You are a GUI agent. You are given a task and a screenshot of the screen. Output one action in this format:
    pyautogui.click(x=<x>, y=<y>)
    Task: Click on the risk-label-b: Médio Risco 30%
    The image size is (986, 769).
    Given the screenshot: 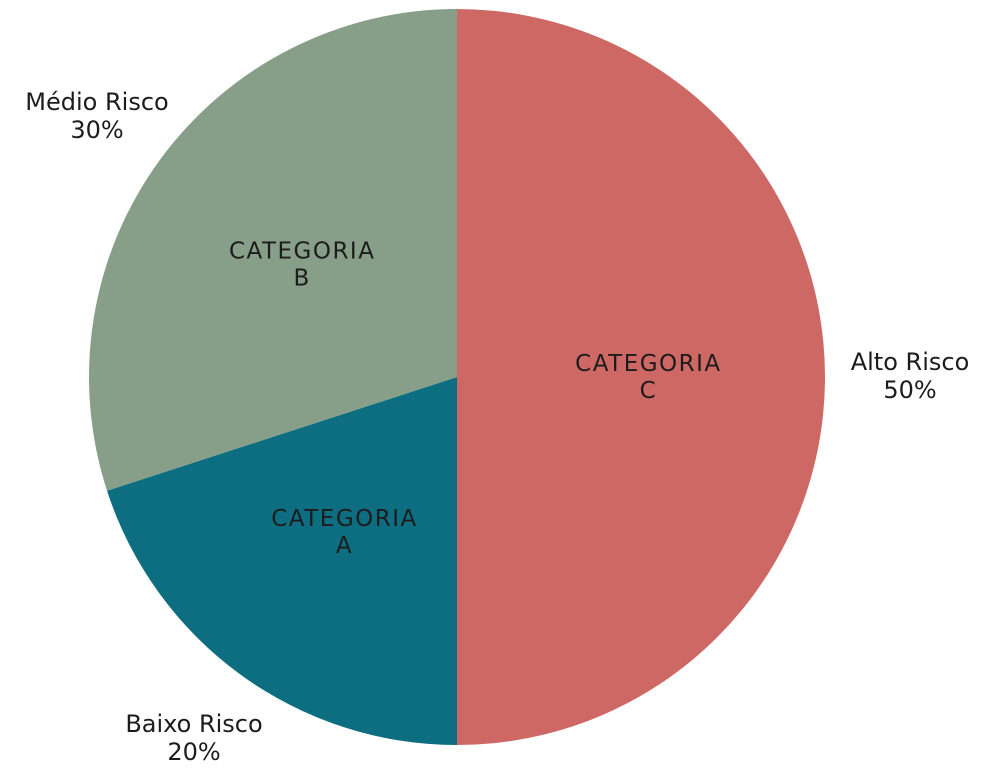 What is the action you would take?
    pyautogui.click(x=96, y=116)
    